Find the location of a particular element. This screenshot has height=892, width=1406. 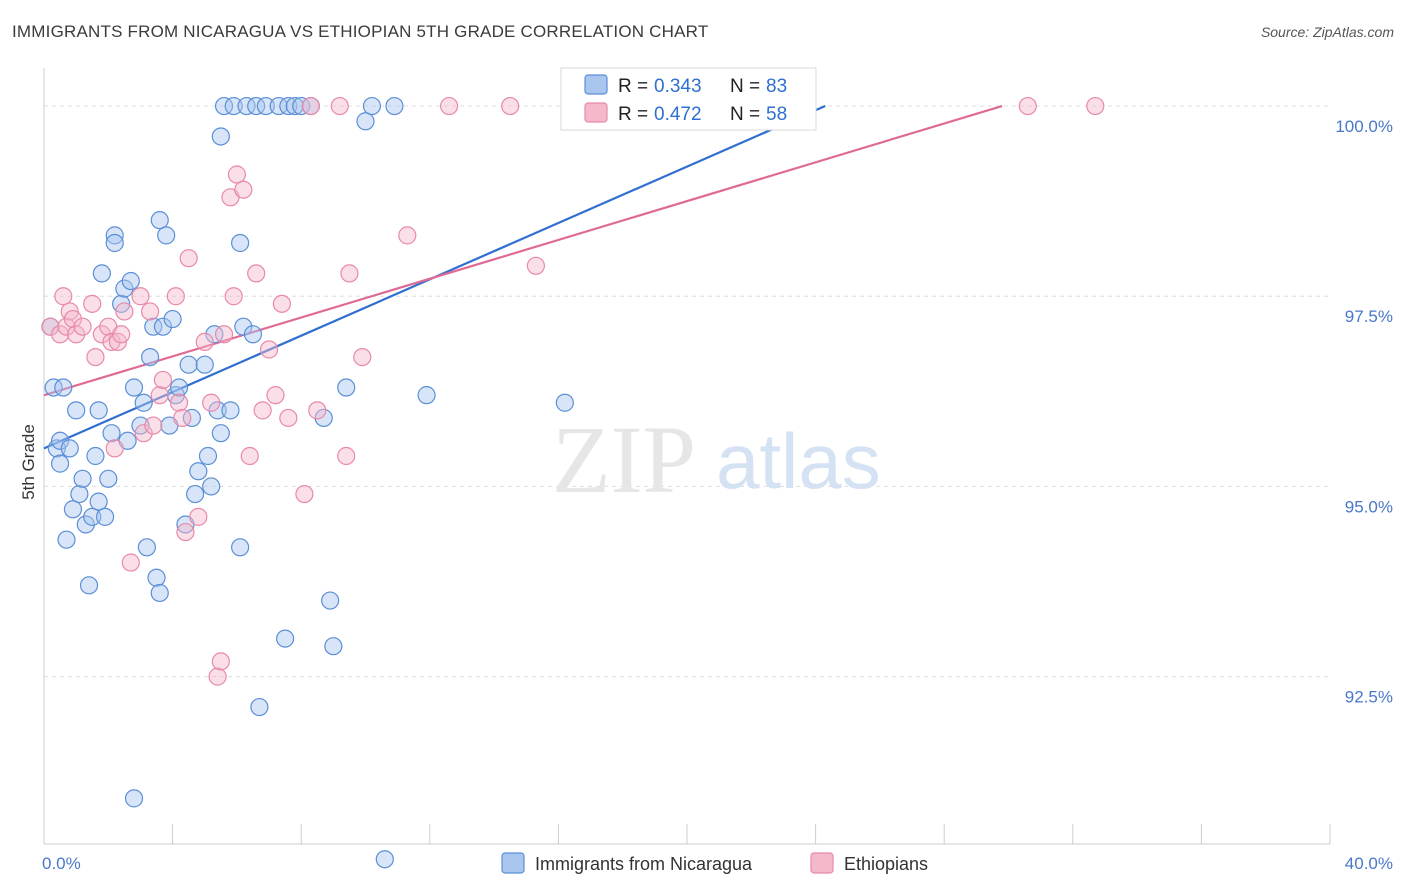

legend-n-value-nicaragua: 83 is located at coordinates (776, 86).